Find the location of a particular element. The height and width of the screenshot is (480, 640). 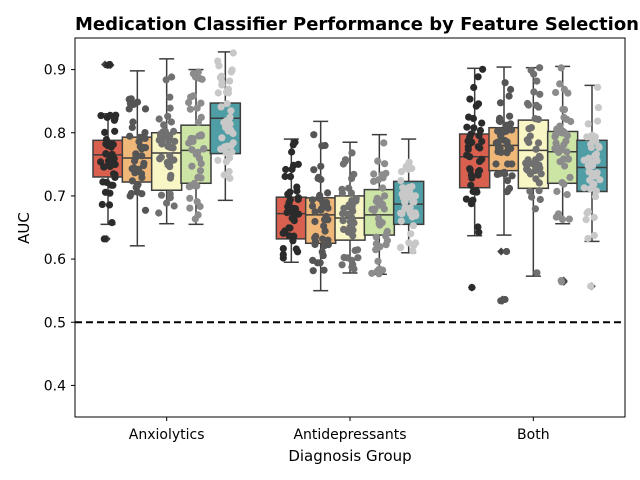

outlier-marker is located at coordinates (501, 251).